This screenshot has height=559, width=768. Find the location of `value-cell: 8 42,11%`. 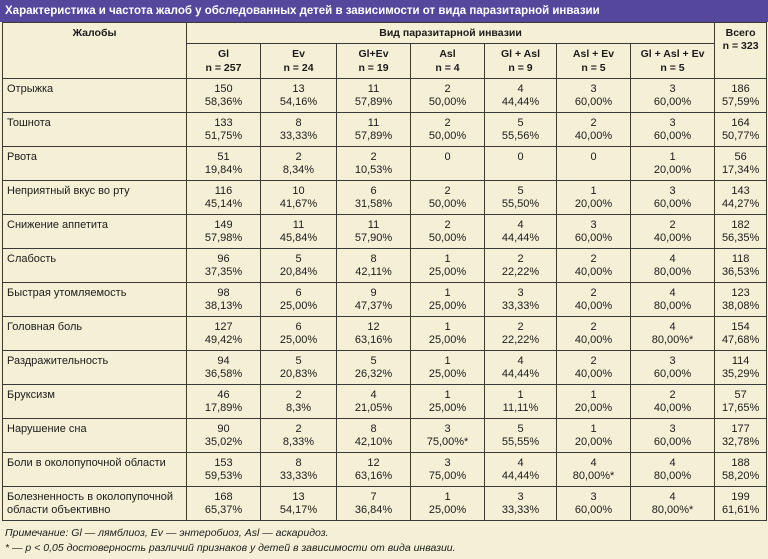

value-cell: 8 42,11% is located at coordinates (373, 265).